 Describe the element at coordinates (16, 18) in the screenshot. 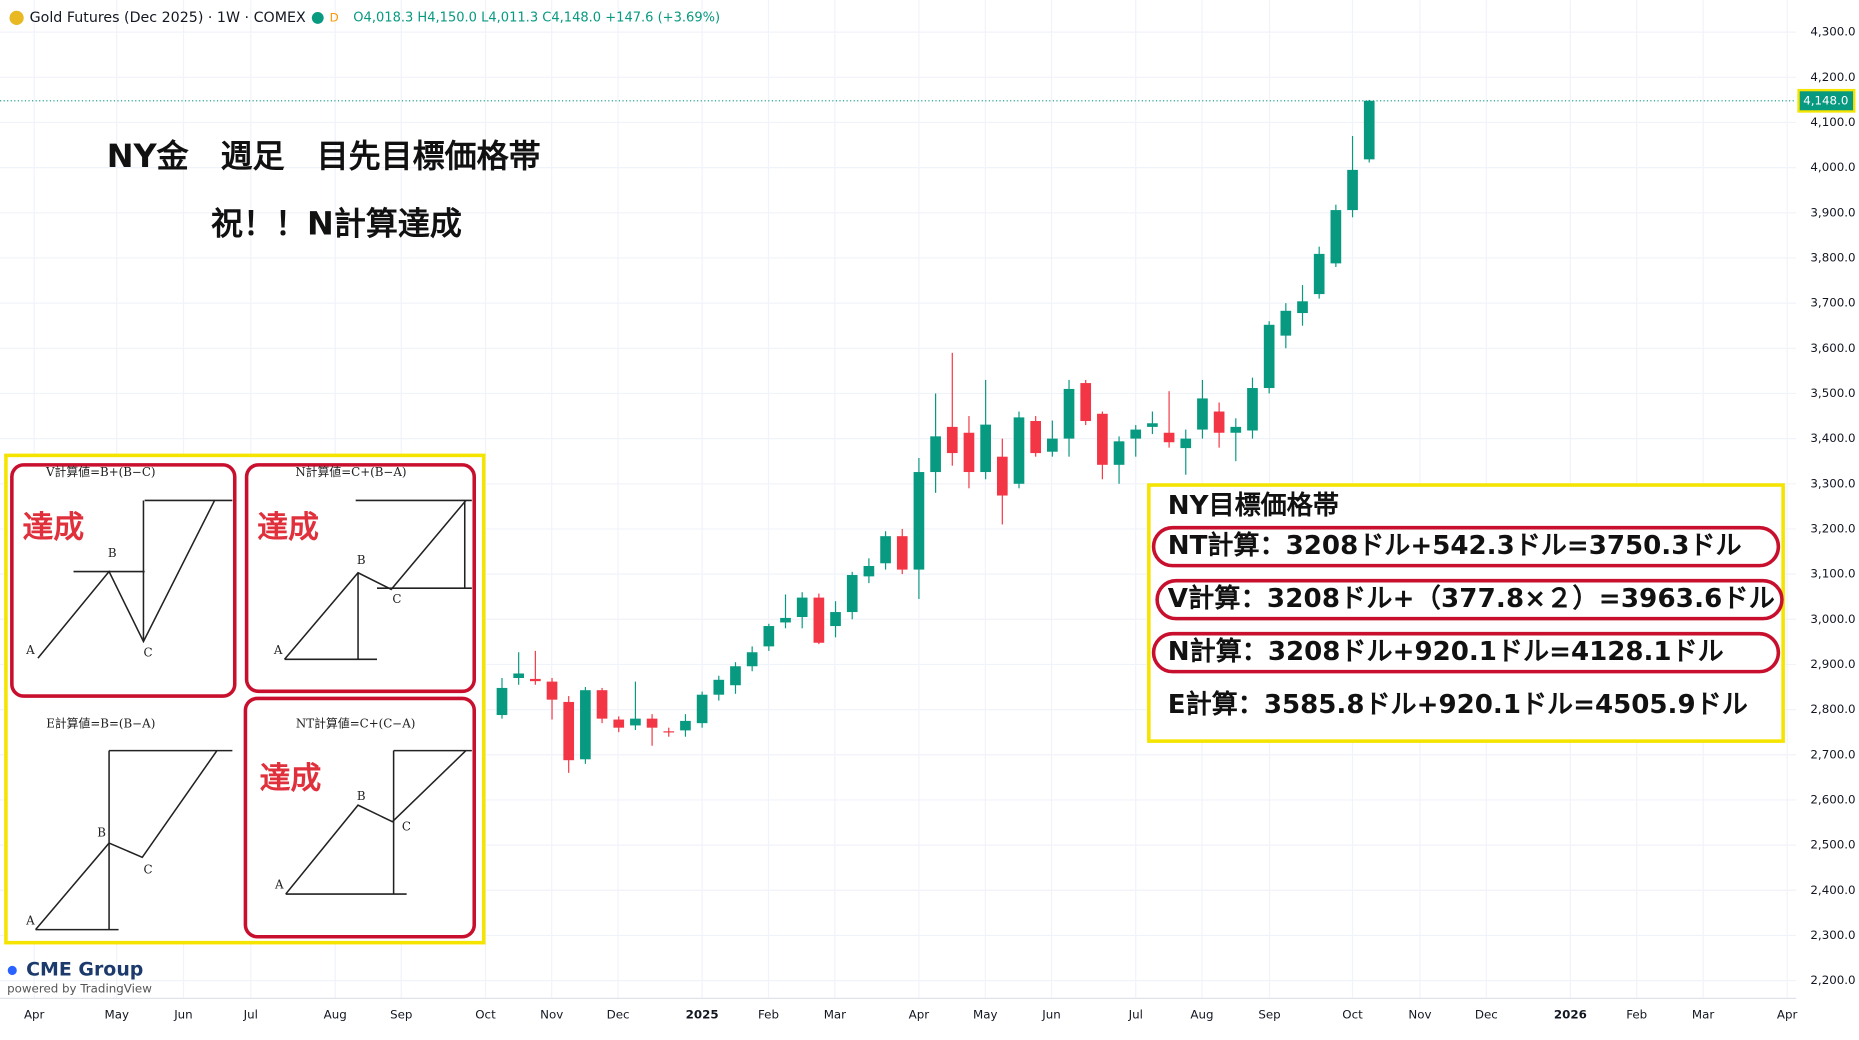

I see `symbol-icon` at that location.